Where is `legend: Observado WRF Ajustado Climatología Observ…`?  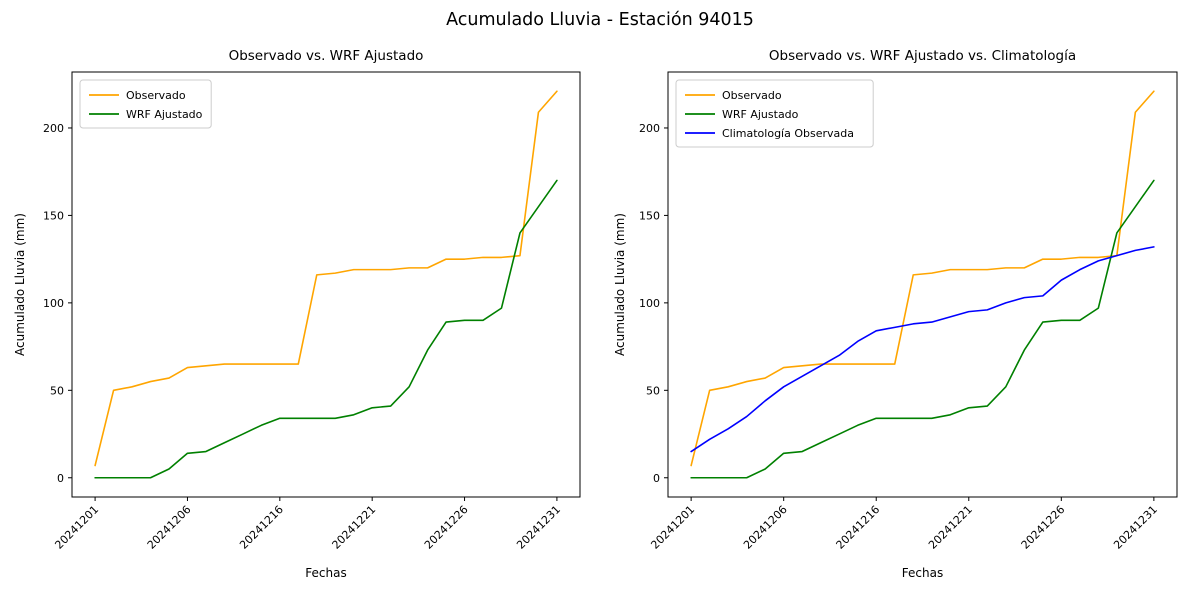
legend: Observado WRF Ajustado Climatología Observ… is located at coordinates (774, 113).